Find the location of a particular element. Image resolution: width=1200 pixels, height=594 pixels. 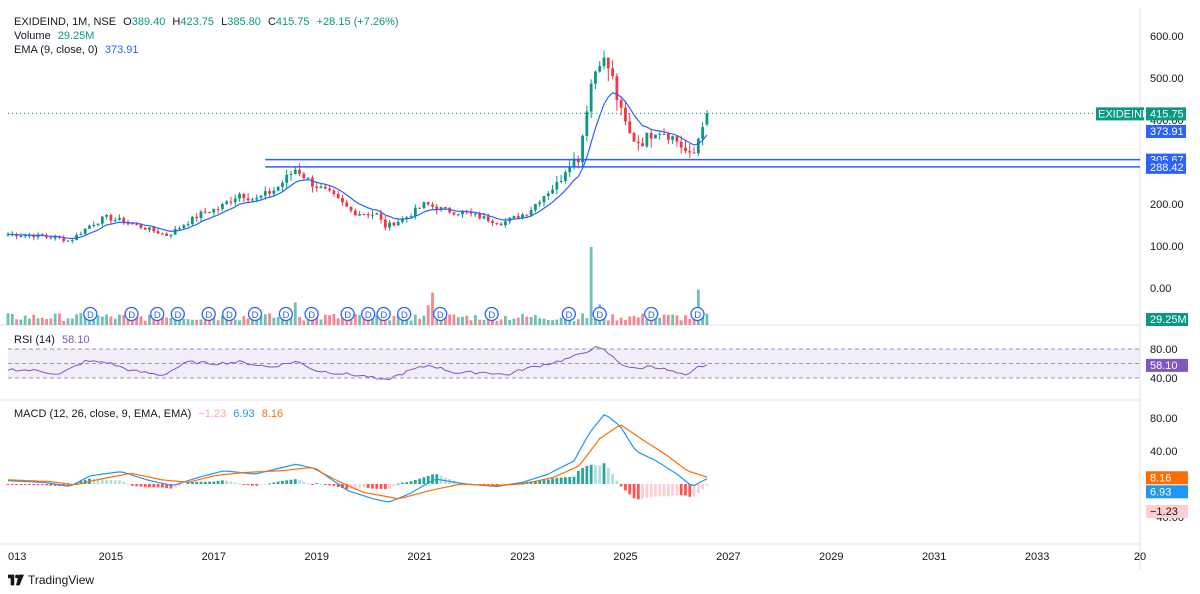

time-tick-label: 2033 is located at coordinates (1037, 557).